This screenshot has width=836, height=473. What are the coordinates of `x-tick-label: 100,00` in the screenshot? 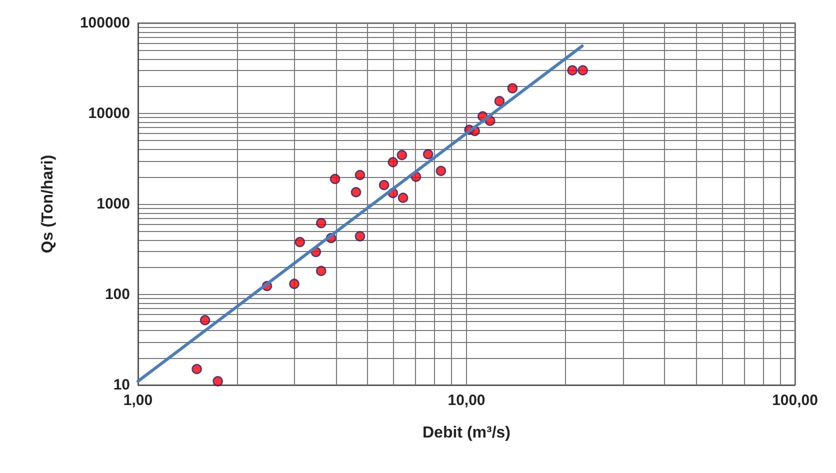 It's located at (795, 400).